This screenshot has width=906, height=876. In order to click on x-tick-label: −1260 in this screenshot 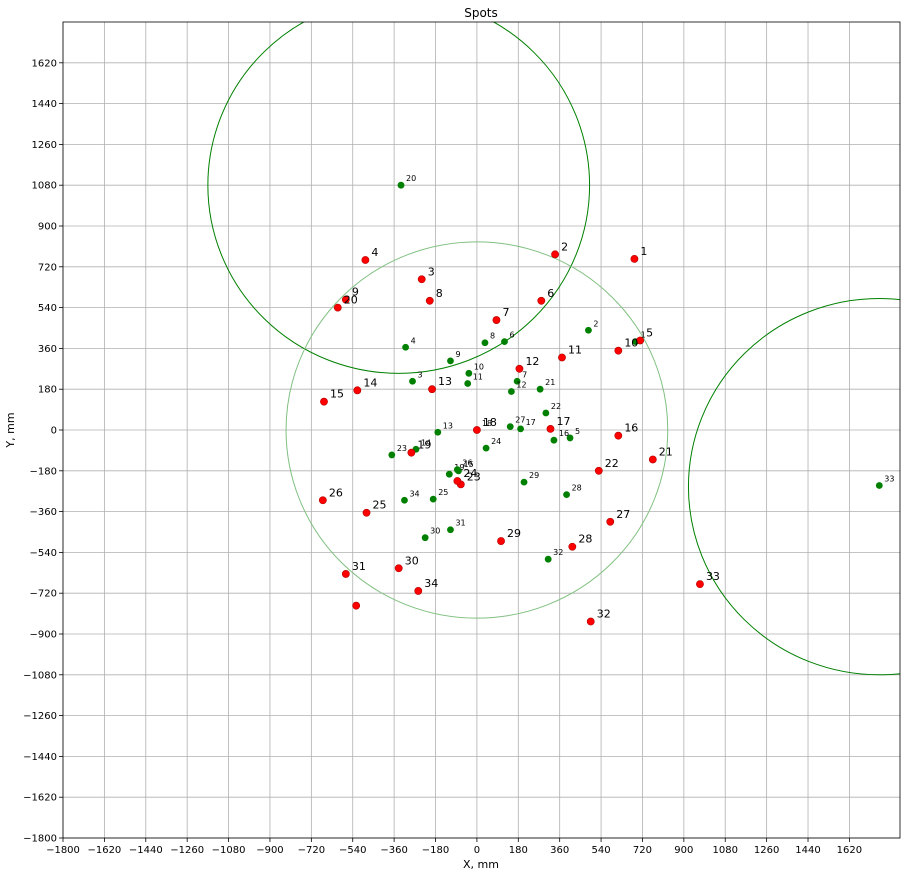, I will do `click(187, 850)`.